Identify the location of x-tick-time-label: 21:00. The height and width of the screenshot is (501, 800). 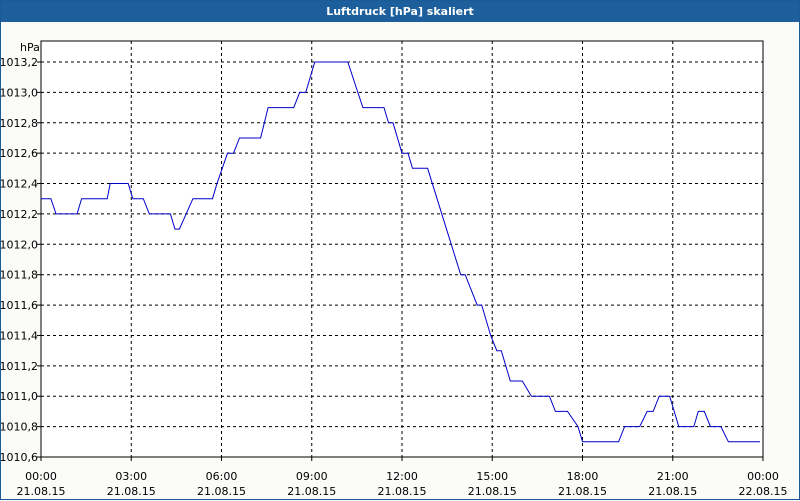
(673, 476).